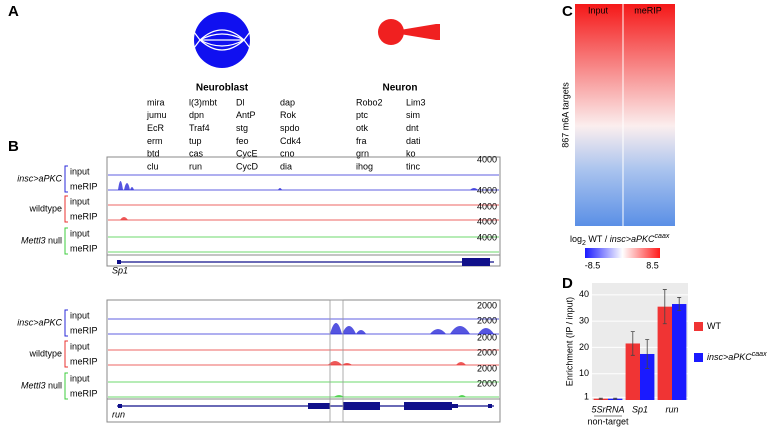 This screenshot has height=428, width=777. Describe the element at coordinates (632, 239) in the screenshot. I see `colorbar-label-part: insc>aPKC` at that location.